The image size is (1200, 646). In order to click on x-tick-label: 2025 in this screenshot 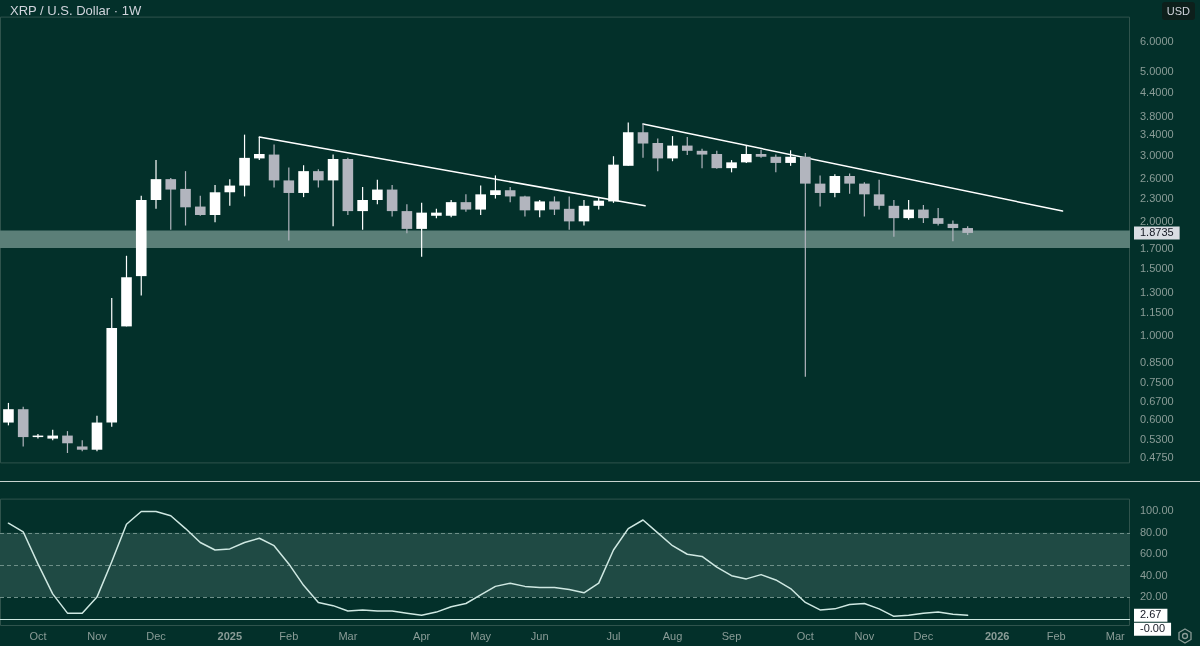, I will do `click(230, 635)`.